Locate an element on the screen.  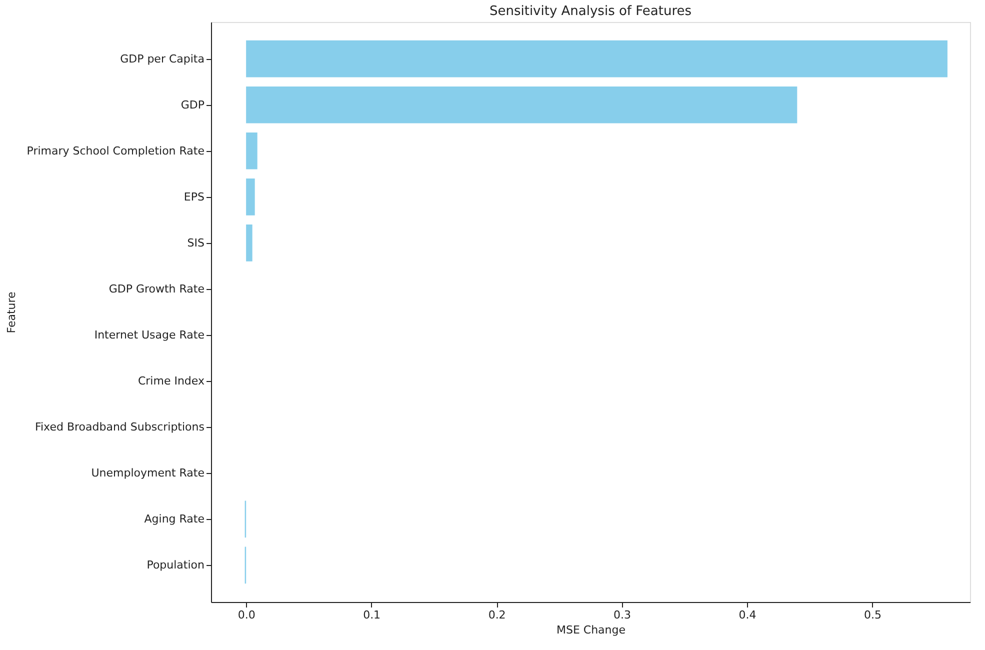
x-tick-label: 0.2 is located at coordinates (497, 615).